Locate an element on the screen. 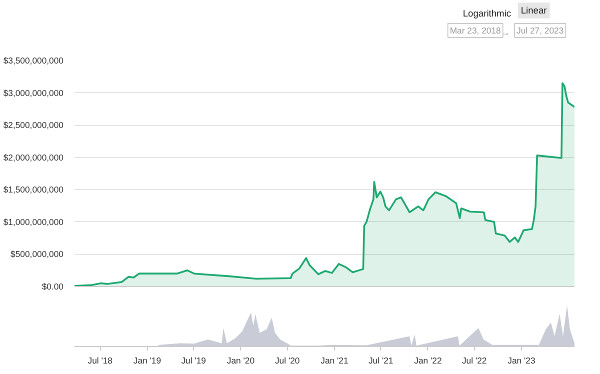  x-tick-label: Jan '23 is located at coordinates (522, 361).